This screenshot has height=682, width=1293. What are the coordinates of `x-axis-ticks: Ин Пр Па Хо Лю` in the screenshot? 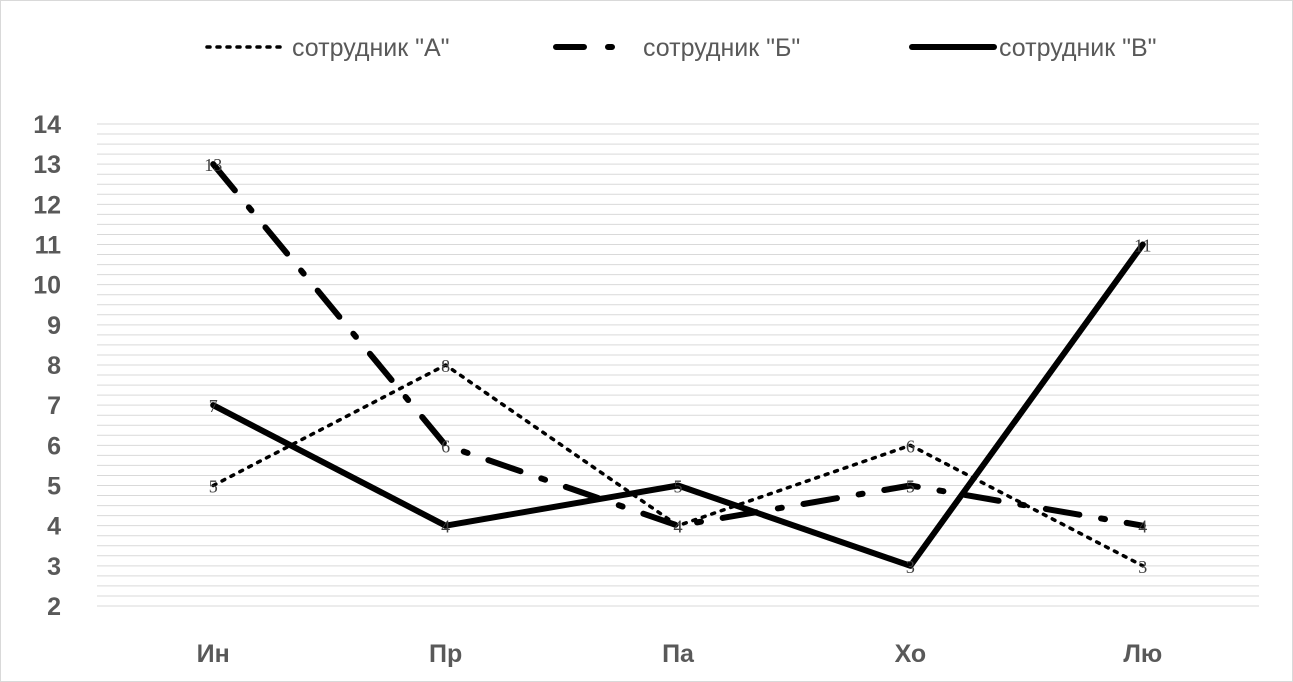 It's located at (680, 654).